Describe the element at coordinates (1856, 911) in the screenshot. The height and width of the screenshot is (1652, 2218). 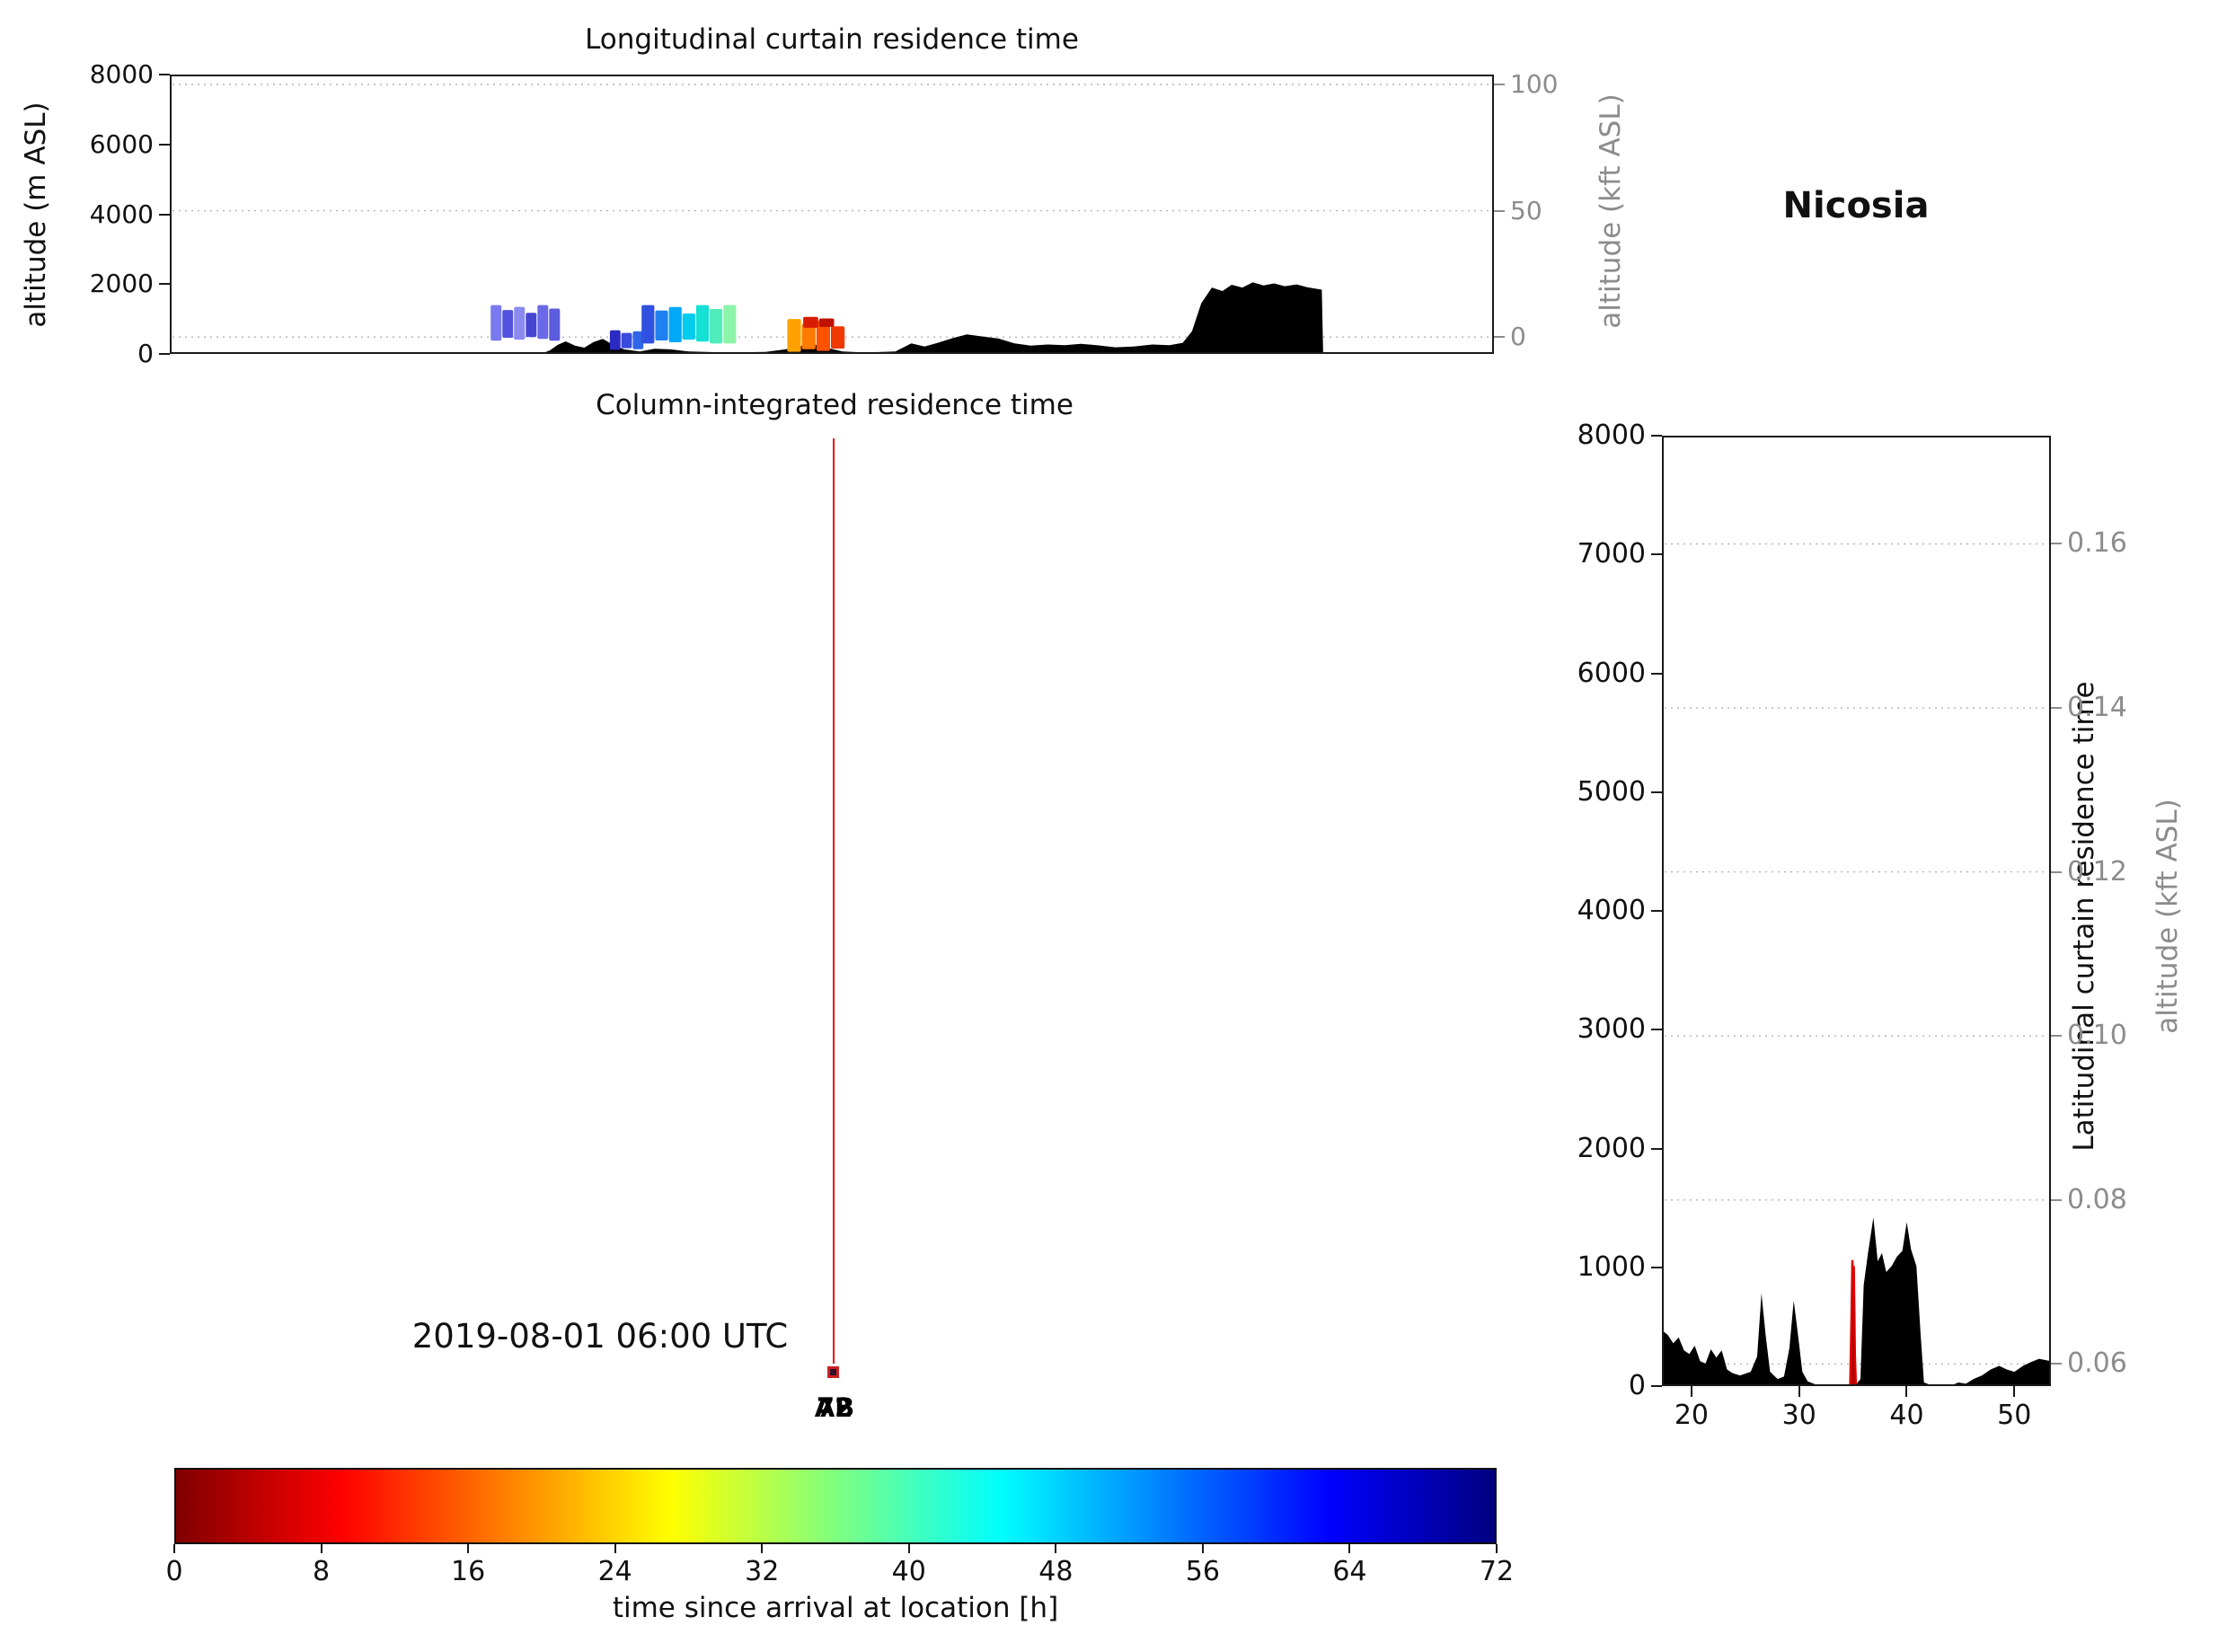
I see `right-panel-plot` at that location.